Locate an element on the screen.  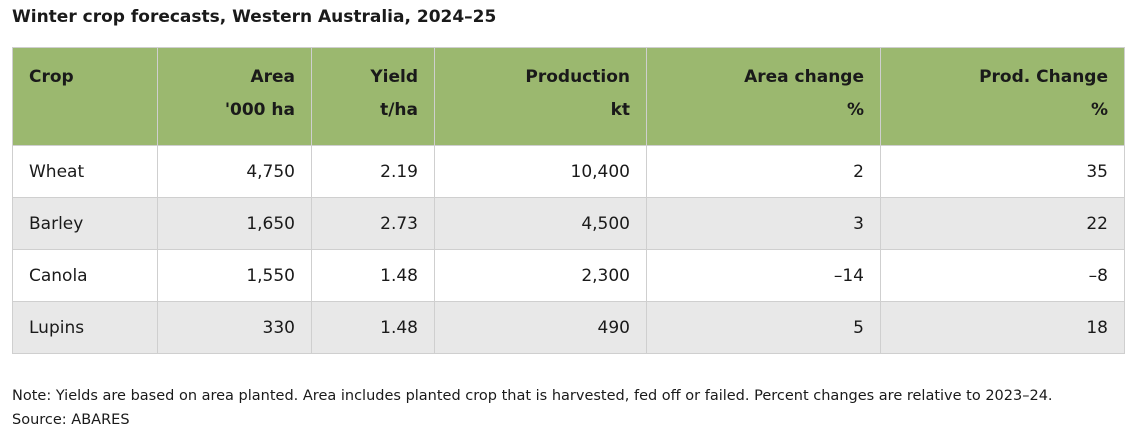
col-header-area-change: Area change % is located at coordinates (763, 96).